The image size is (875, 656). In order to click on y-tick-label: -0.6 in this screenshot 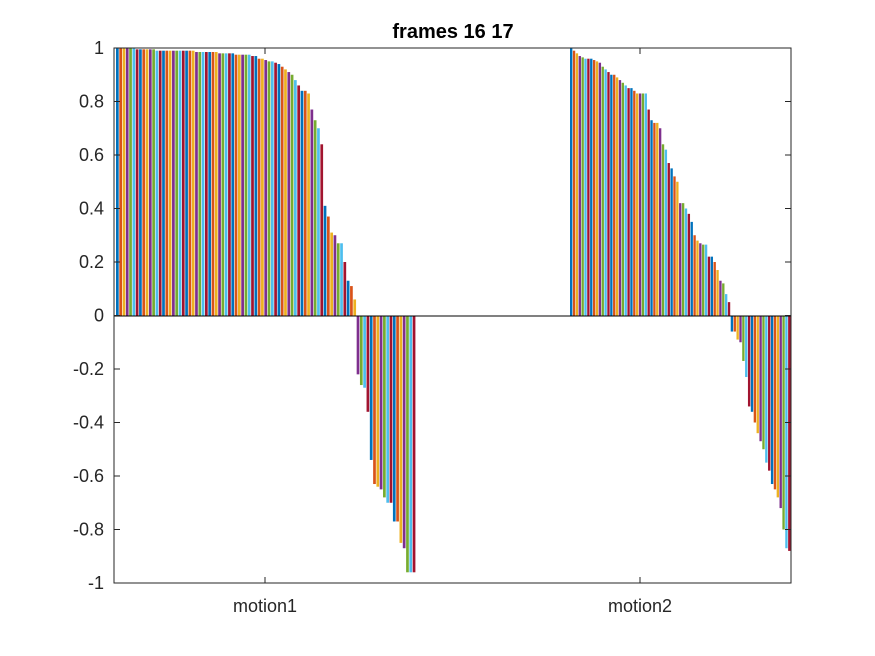, I will do `click(88, 476)`.